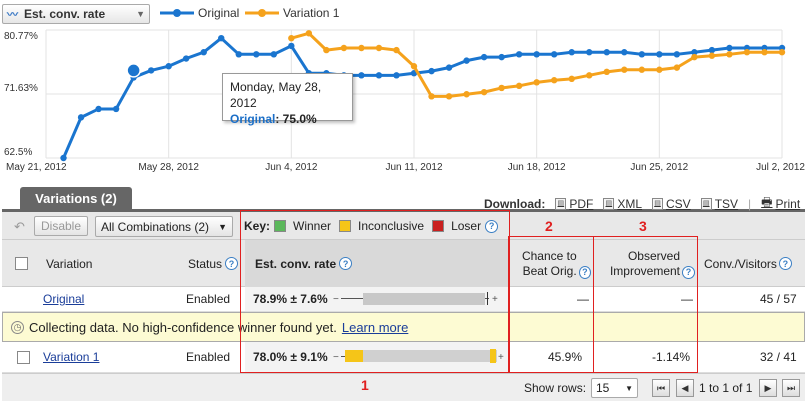  What do you see at coordinates (69, 263) in the screenshot?
I see `col-variation: Variation` at bounding box center [69, 263].